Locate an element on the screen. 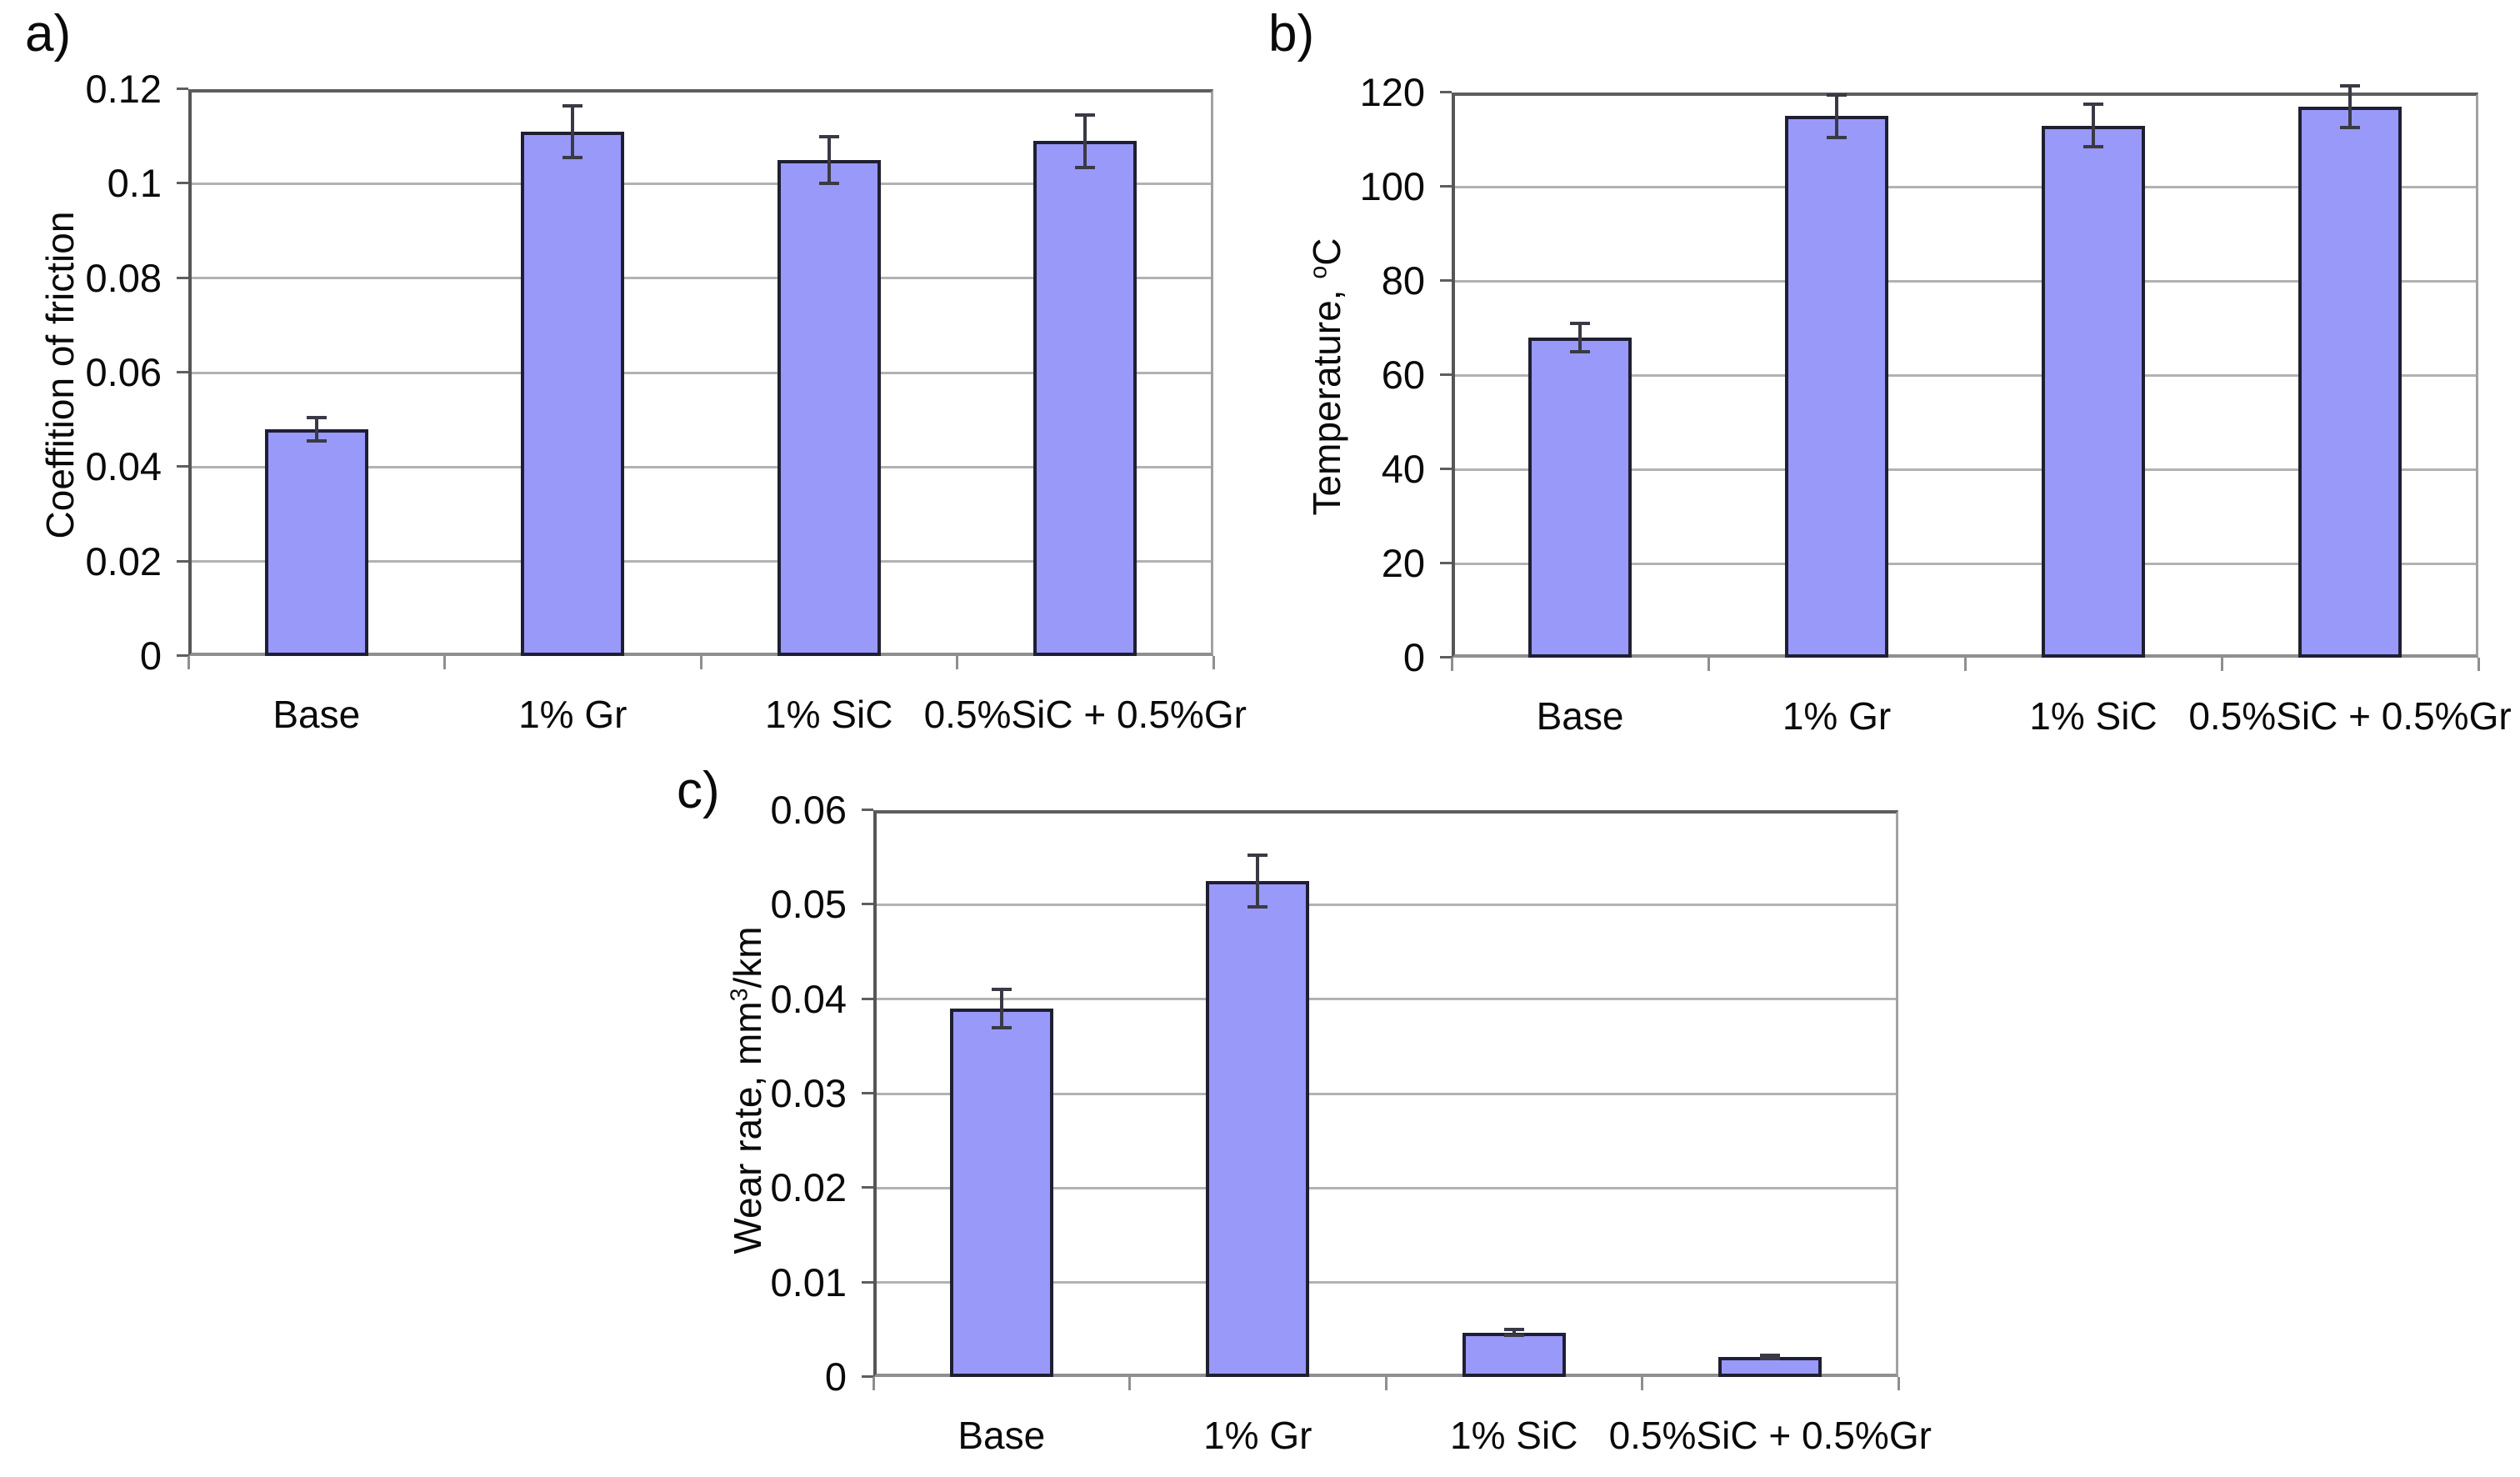 This screenshot has width=2520, height=1477. y-tick-label: 0.03 is located at coordinates (808, 1093).